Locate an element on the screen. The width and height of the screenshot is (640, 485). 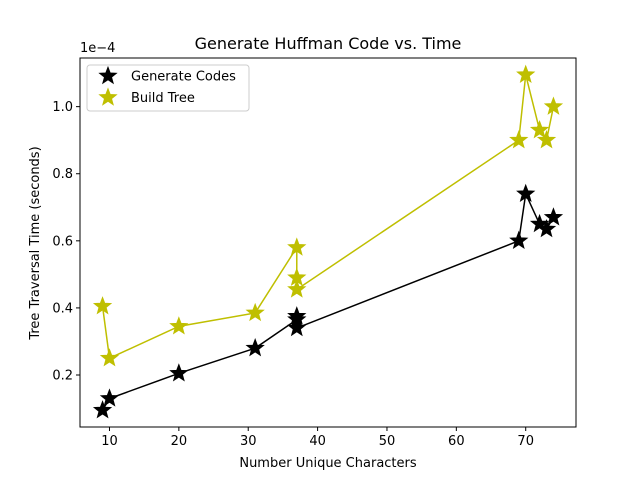
legend: Generate Codes Build Tree is located at coordinates (168, 88).